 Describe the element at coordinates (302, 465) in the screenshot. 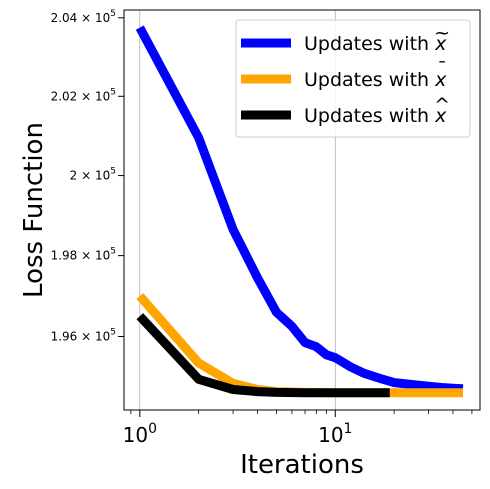

I see `x-axis-label: Iterations` at that location.